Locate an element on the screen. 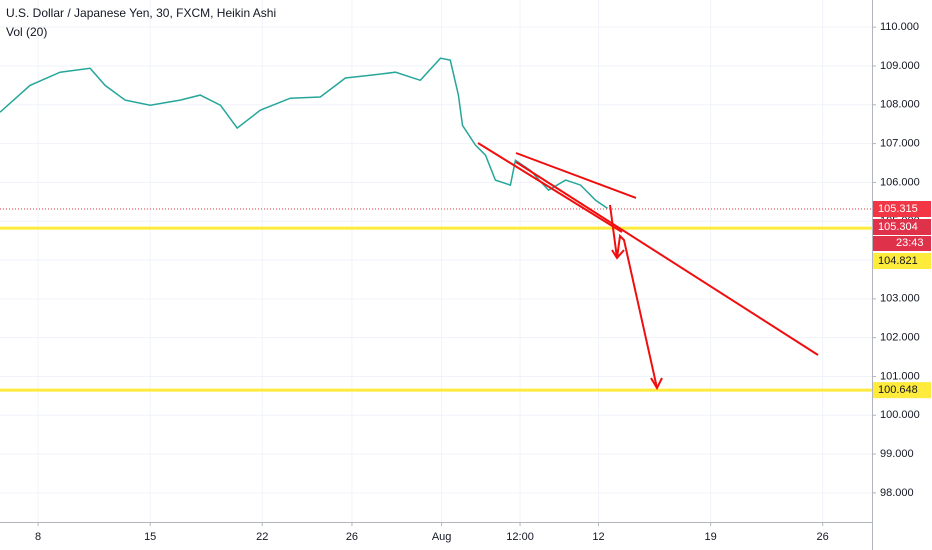 This screenshot has height=550, width=932. x-tick-label: 19 is located at coordinates (710, 537).